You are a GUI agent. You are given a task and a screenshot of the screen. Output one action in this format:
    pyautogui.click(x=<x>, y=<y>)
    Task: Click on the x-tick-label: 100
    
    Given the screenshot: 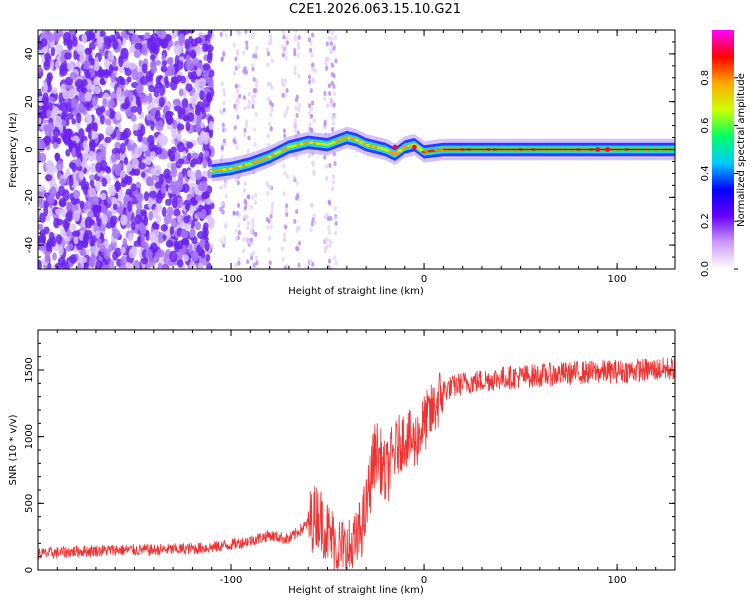 What is the action you would take?
    pyautogui.click(x=617, y=580)
    